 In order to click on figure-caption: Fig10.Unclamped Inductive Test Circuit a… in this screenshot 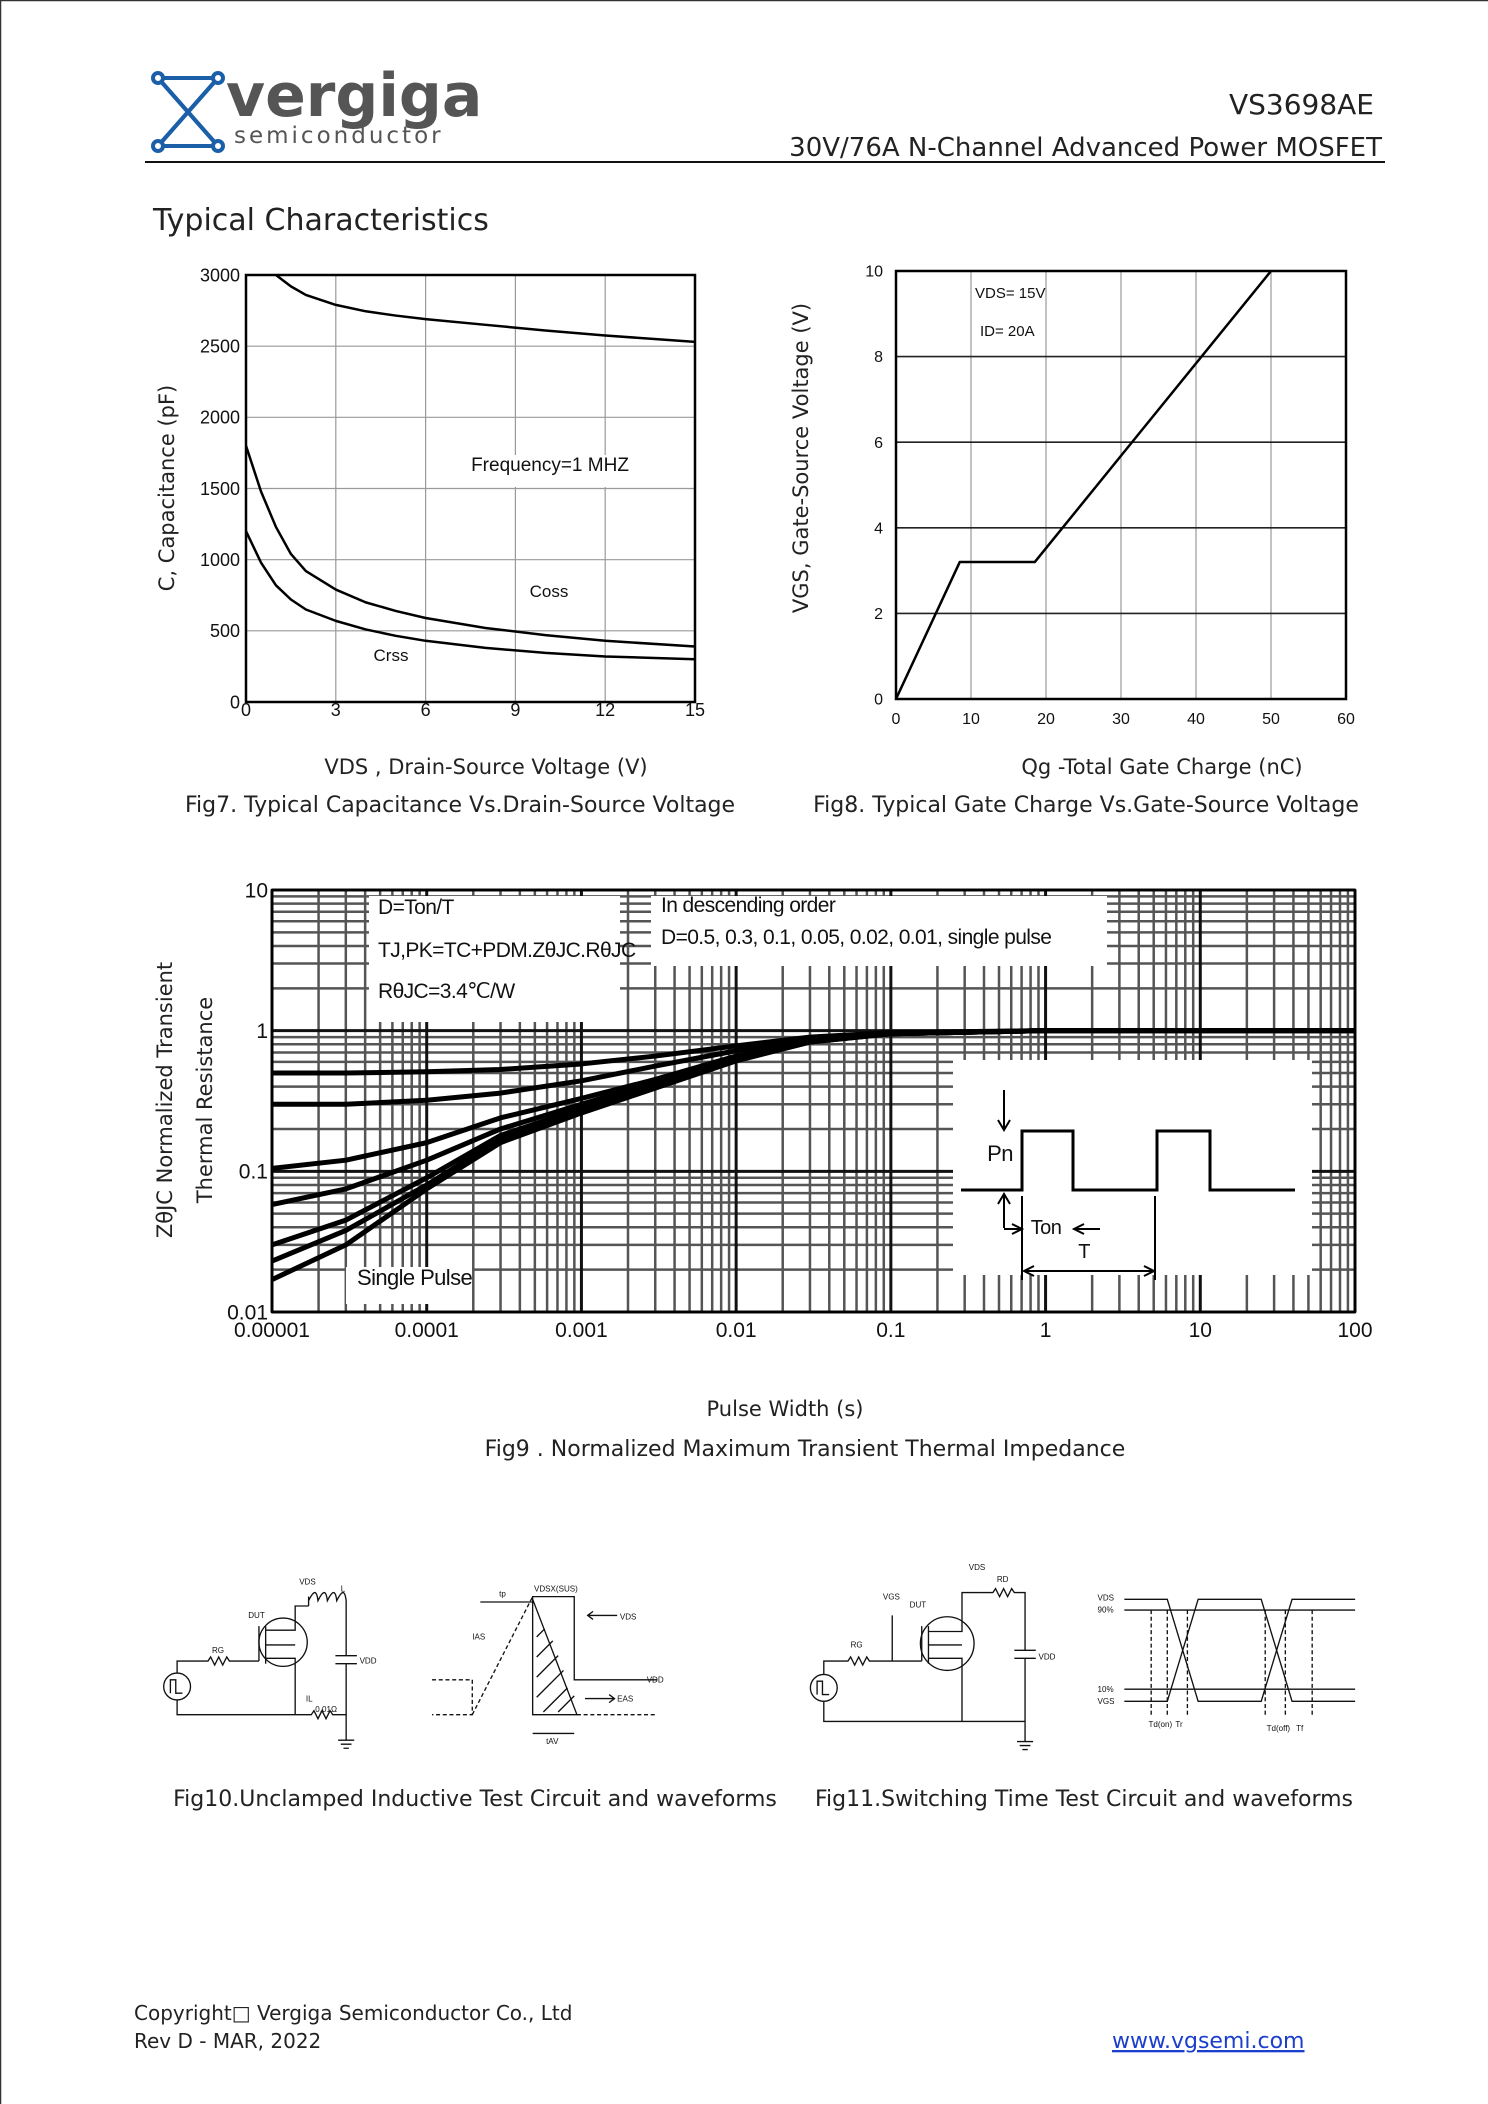, I will do `click(475, 1799)`.